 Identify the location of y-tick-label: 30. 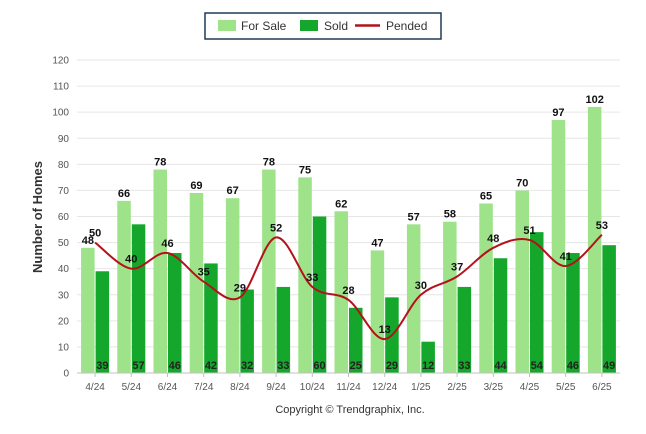
(64, 295).